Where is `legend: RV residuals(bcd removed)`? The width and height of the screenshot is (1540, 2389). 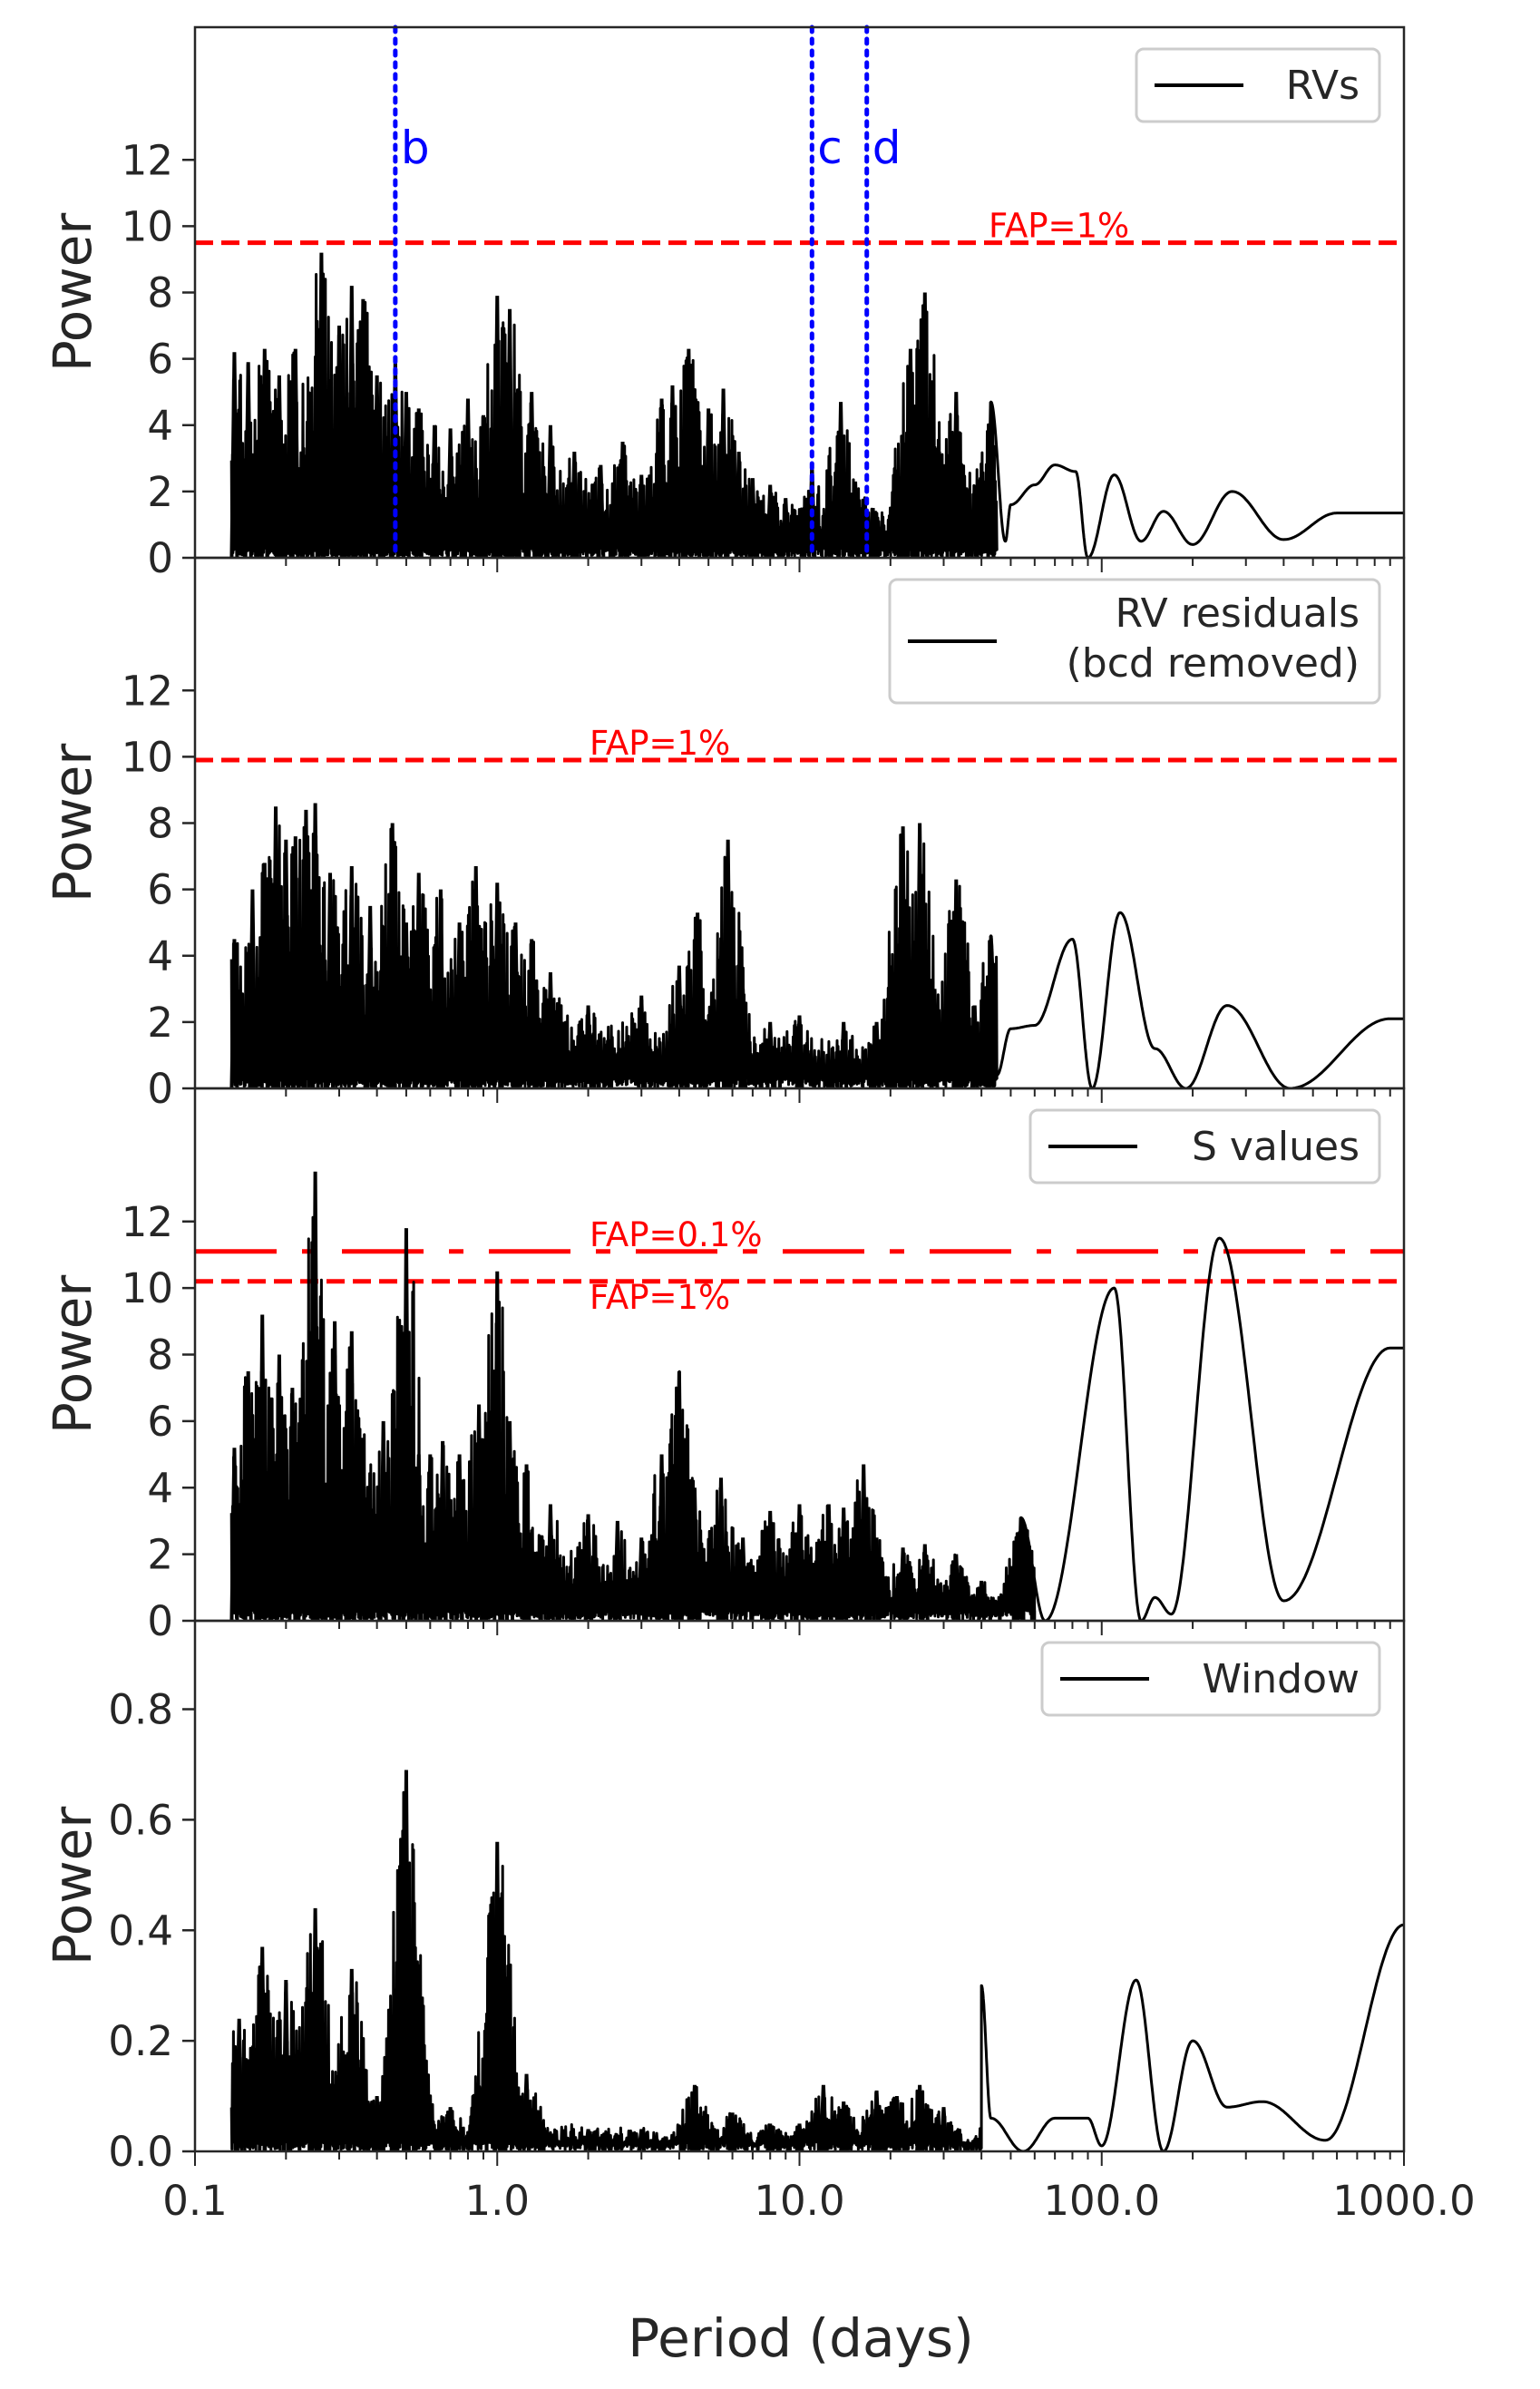
legend: RV residuals(bcd removed) is located at coordinates (1134, 641).